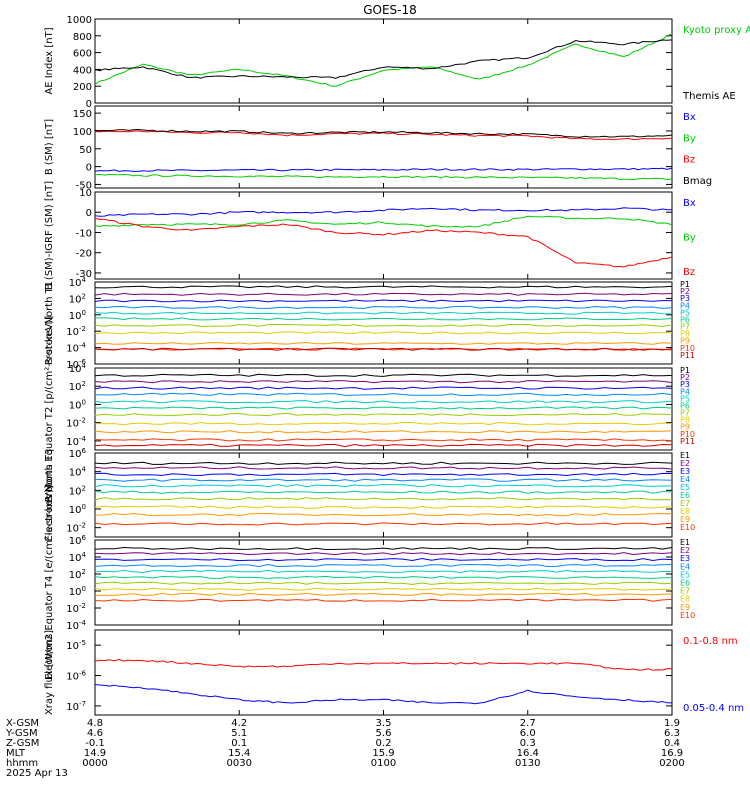  What do you see at coordinates (672, 723) in the screenshot?
I see `row-value: 1.9` at bounding box center [672, 723].